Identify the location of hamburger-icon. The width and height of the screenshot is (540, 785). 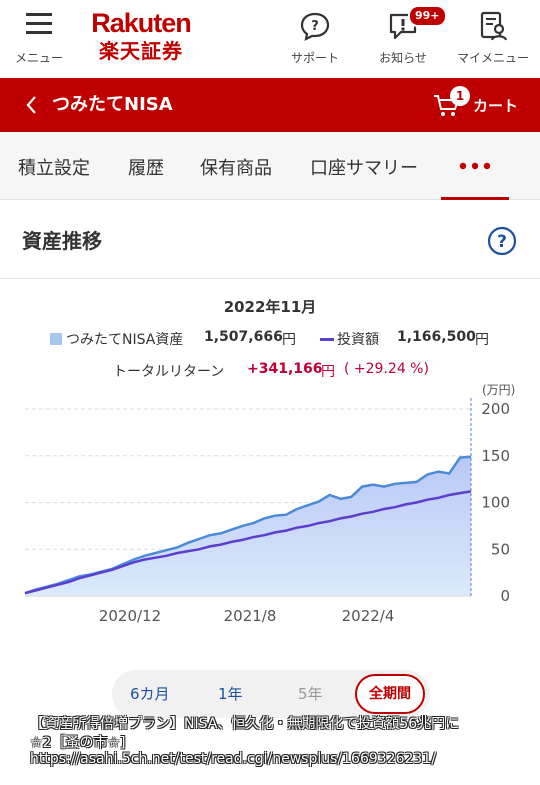
(39, 23).